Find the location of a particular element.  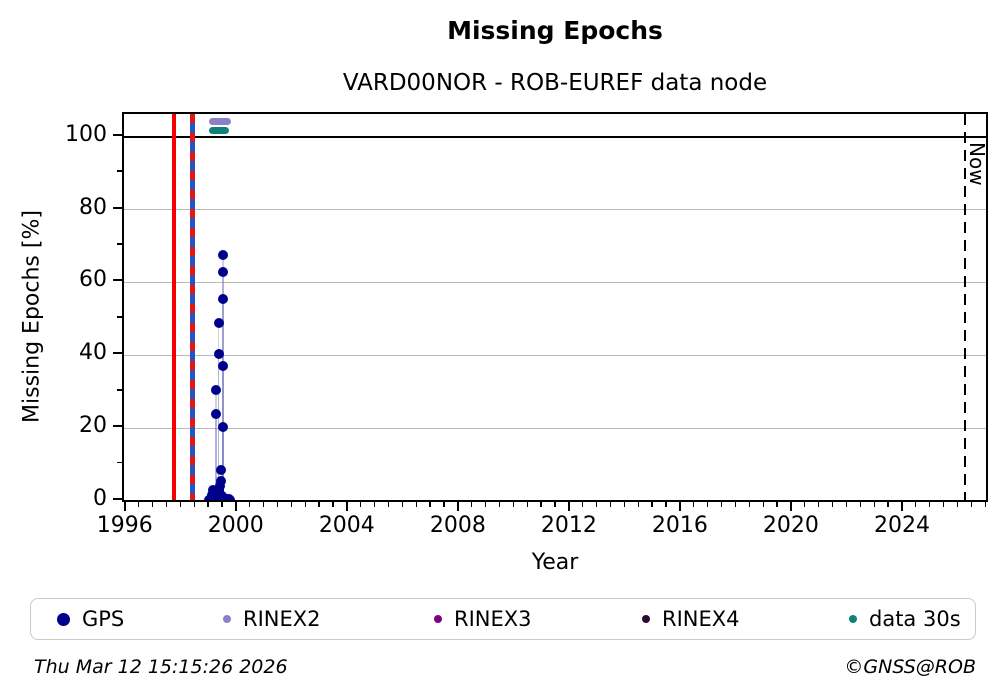

data-30s-marker-icon is located at coordinates (853, 619).